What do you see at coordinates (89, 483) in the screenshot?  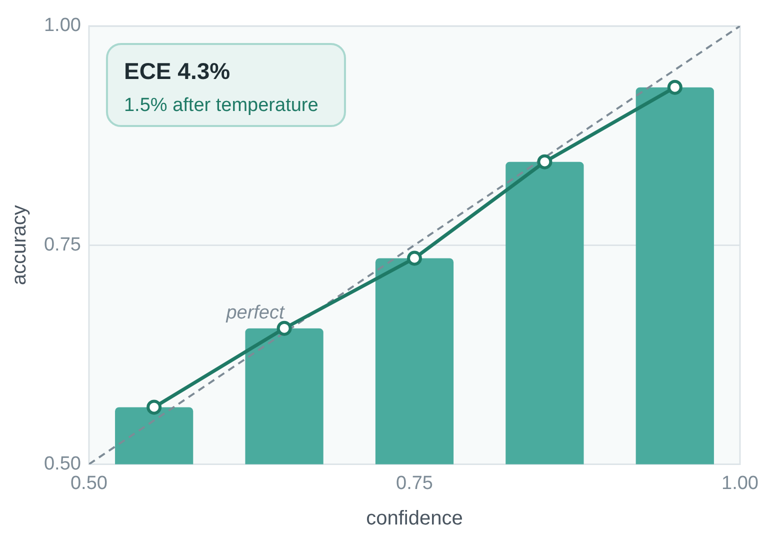 I see `x-tick-label: 0.50` at bounding box center [89, 483].